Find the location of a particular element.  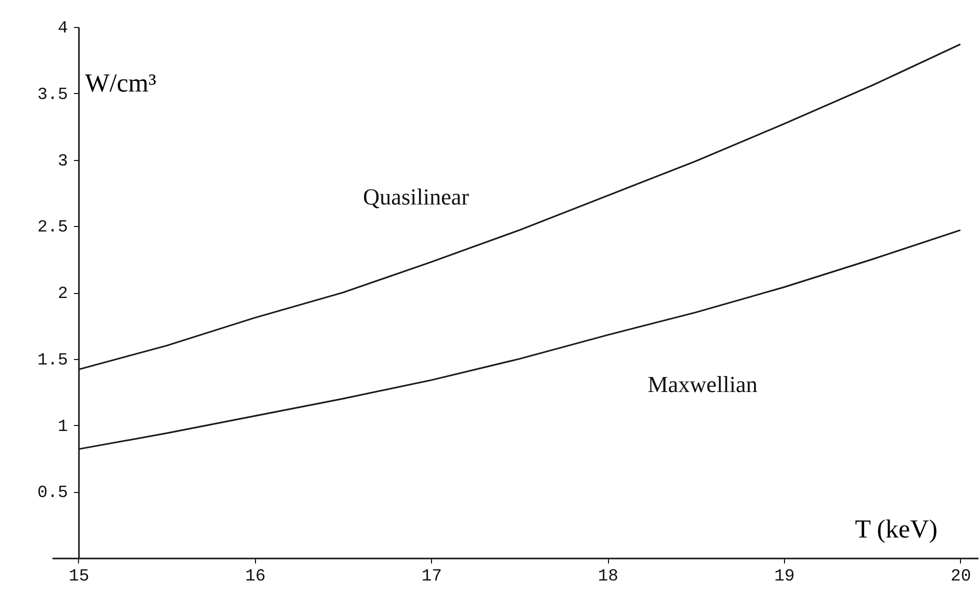

y-axis-title: W/cm³ is located at coordinates (120, 83).